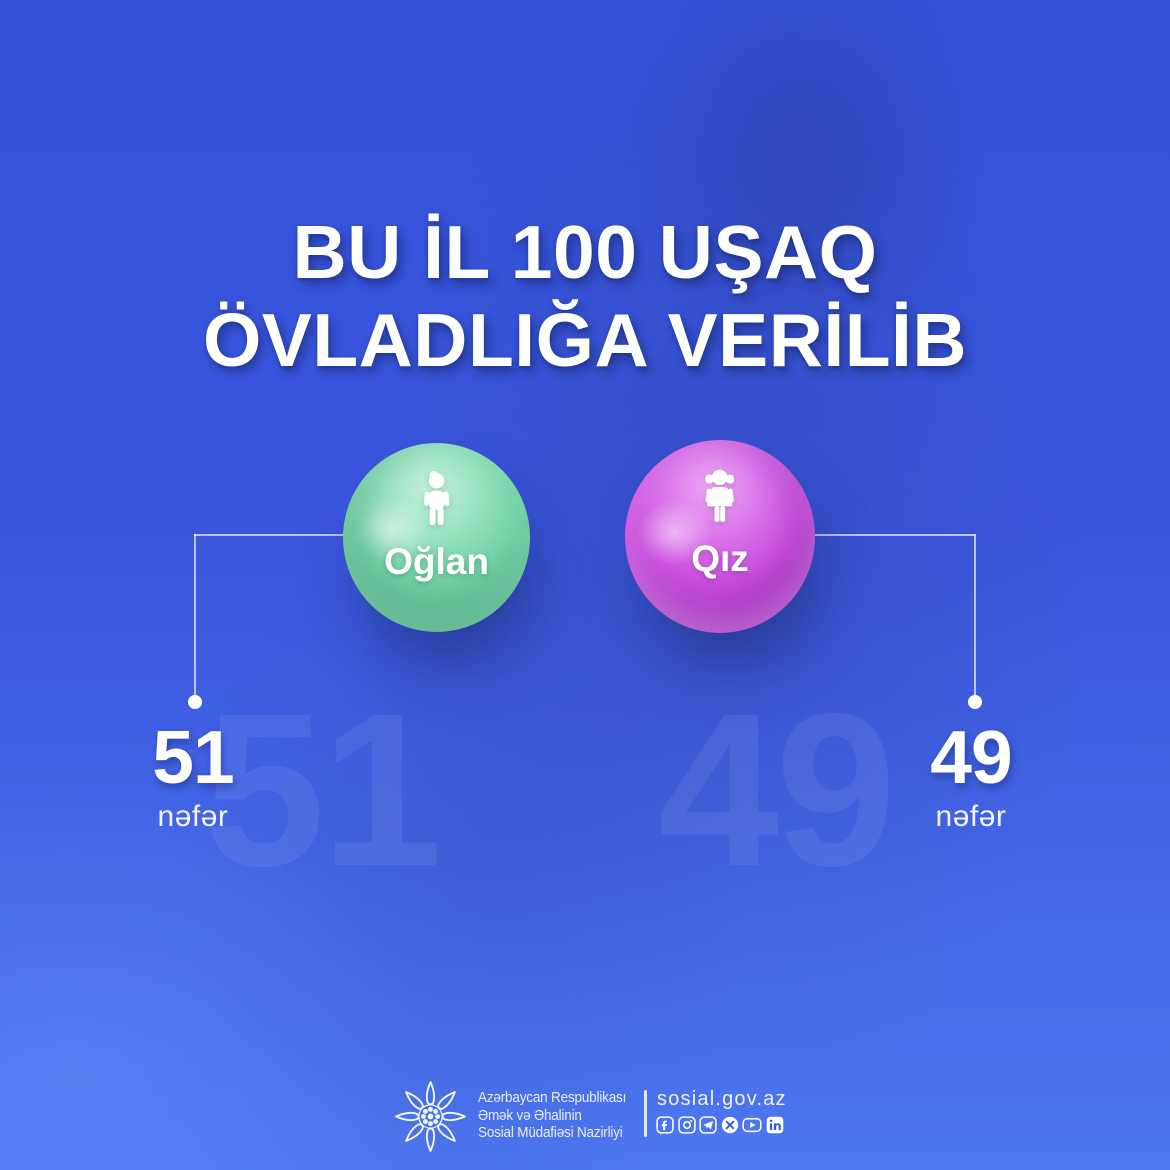 The height and width of the screenshot is (1170, 1170). Describe the element at coordinates (720, 536) in the screenshot. I see `girl-sphere: Qız` at that location.